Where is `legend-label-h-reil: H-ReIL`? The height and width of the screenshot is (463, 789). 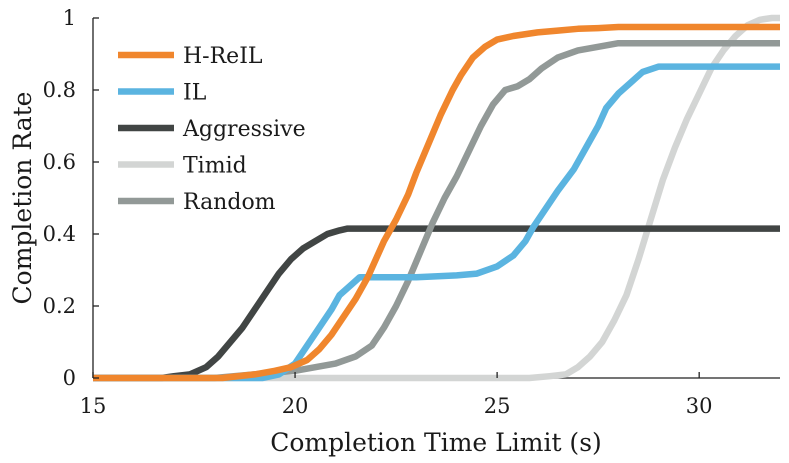
legend-label-h-reil: H-ReIL is located at coordinates (223, 56).